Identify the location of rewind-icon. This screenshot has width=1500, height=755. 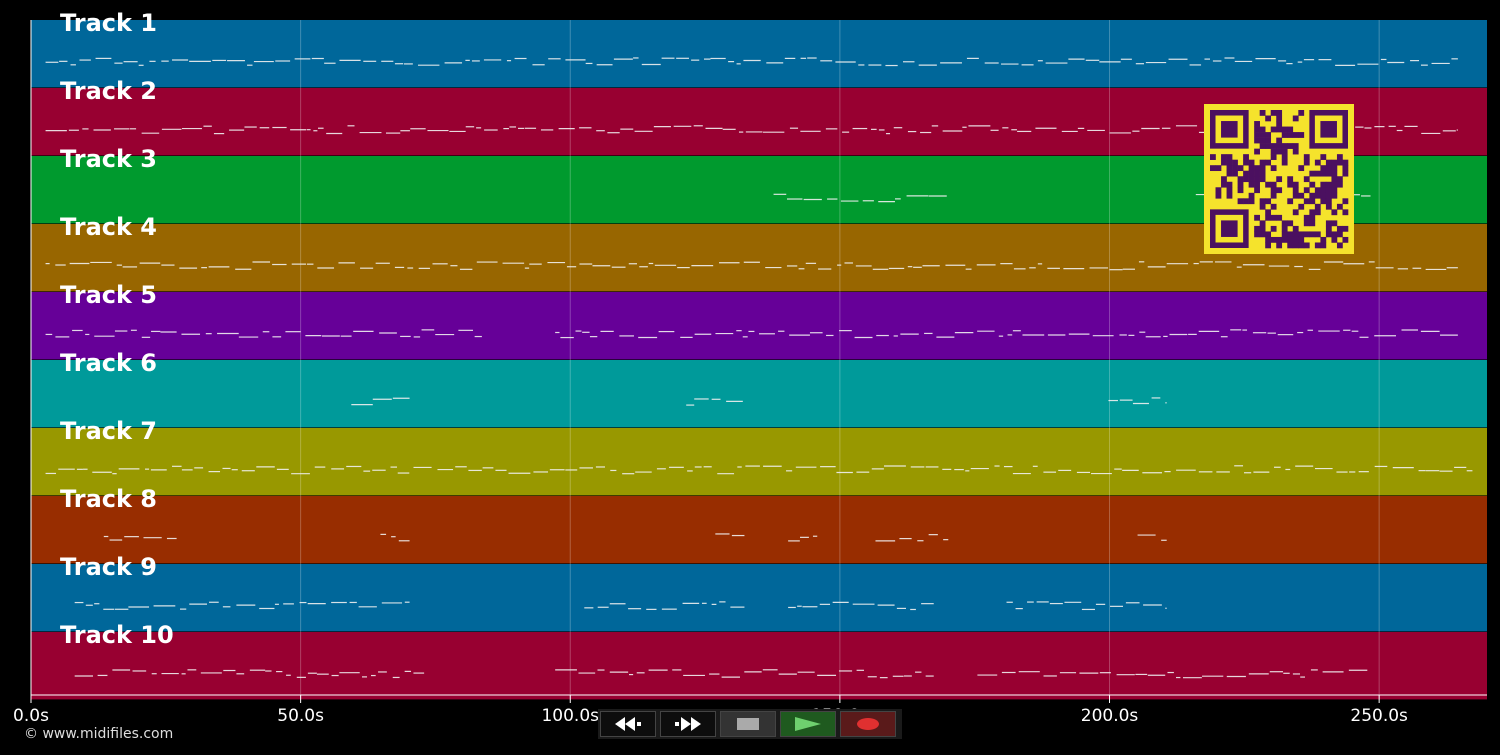
(628, 724).